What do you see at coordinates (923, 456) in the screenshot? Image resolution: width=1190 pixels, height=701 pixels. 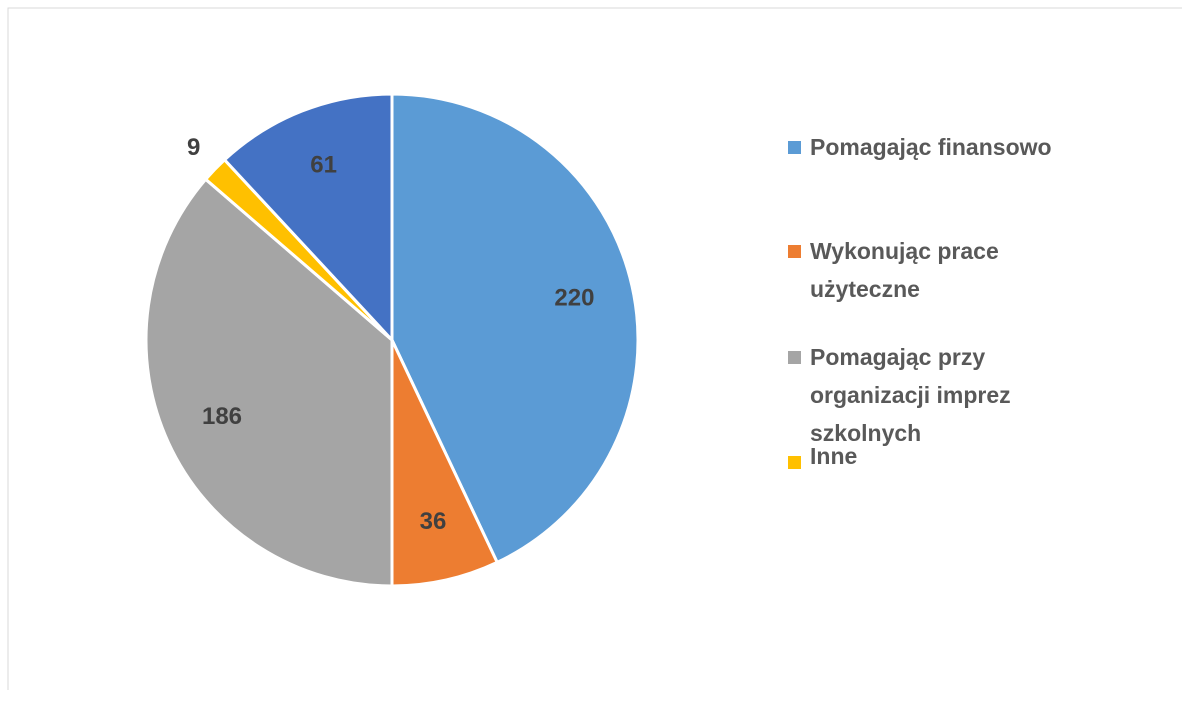 I see `legend-entry: Inne` at bounding box center [923, 456].